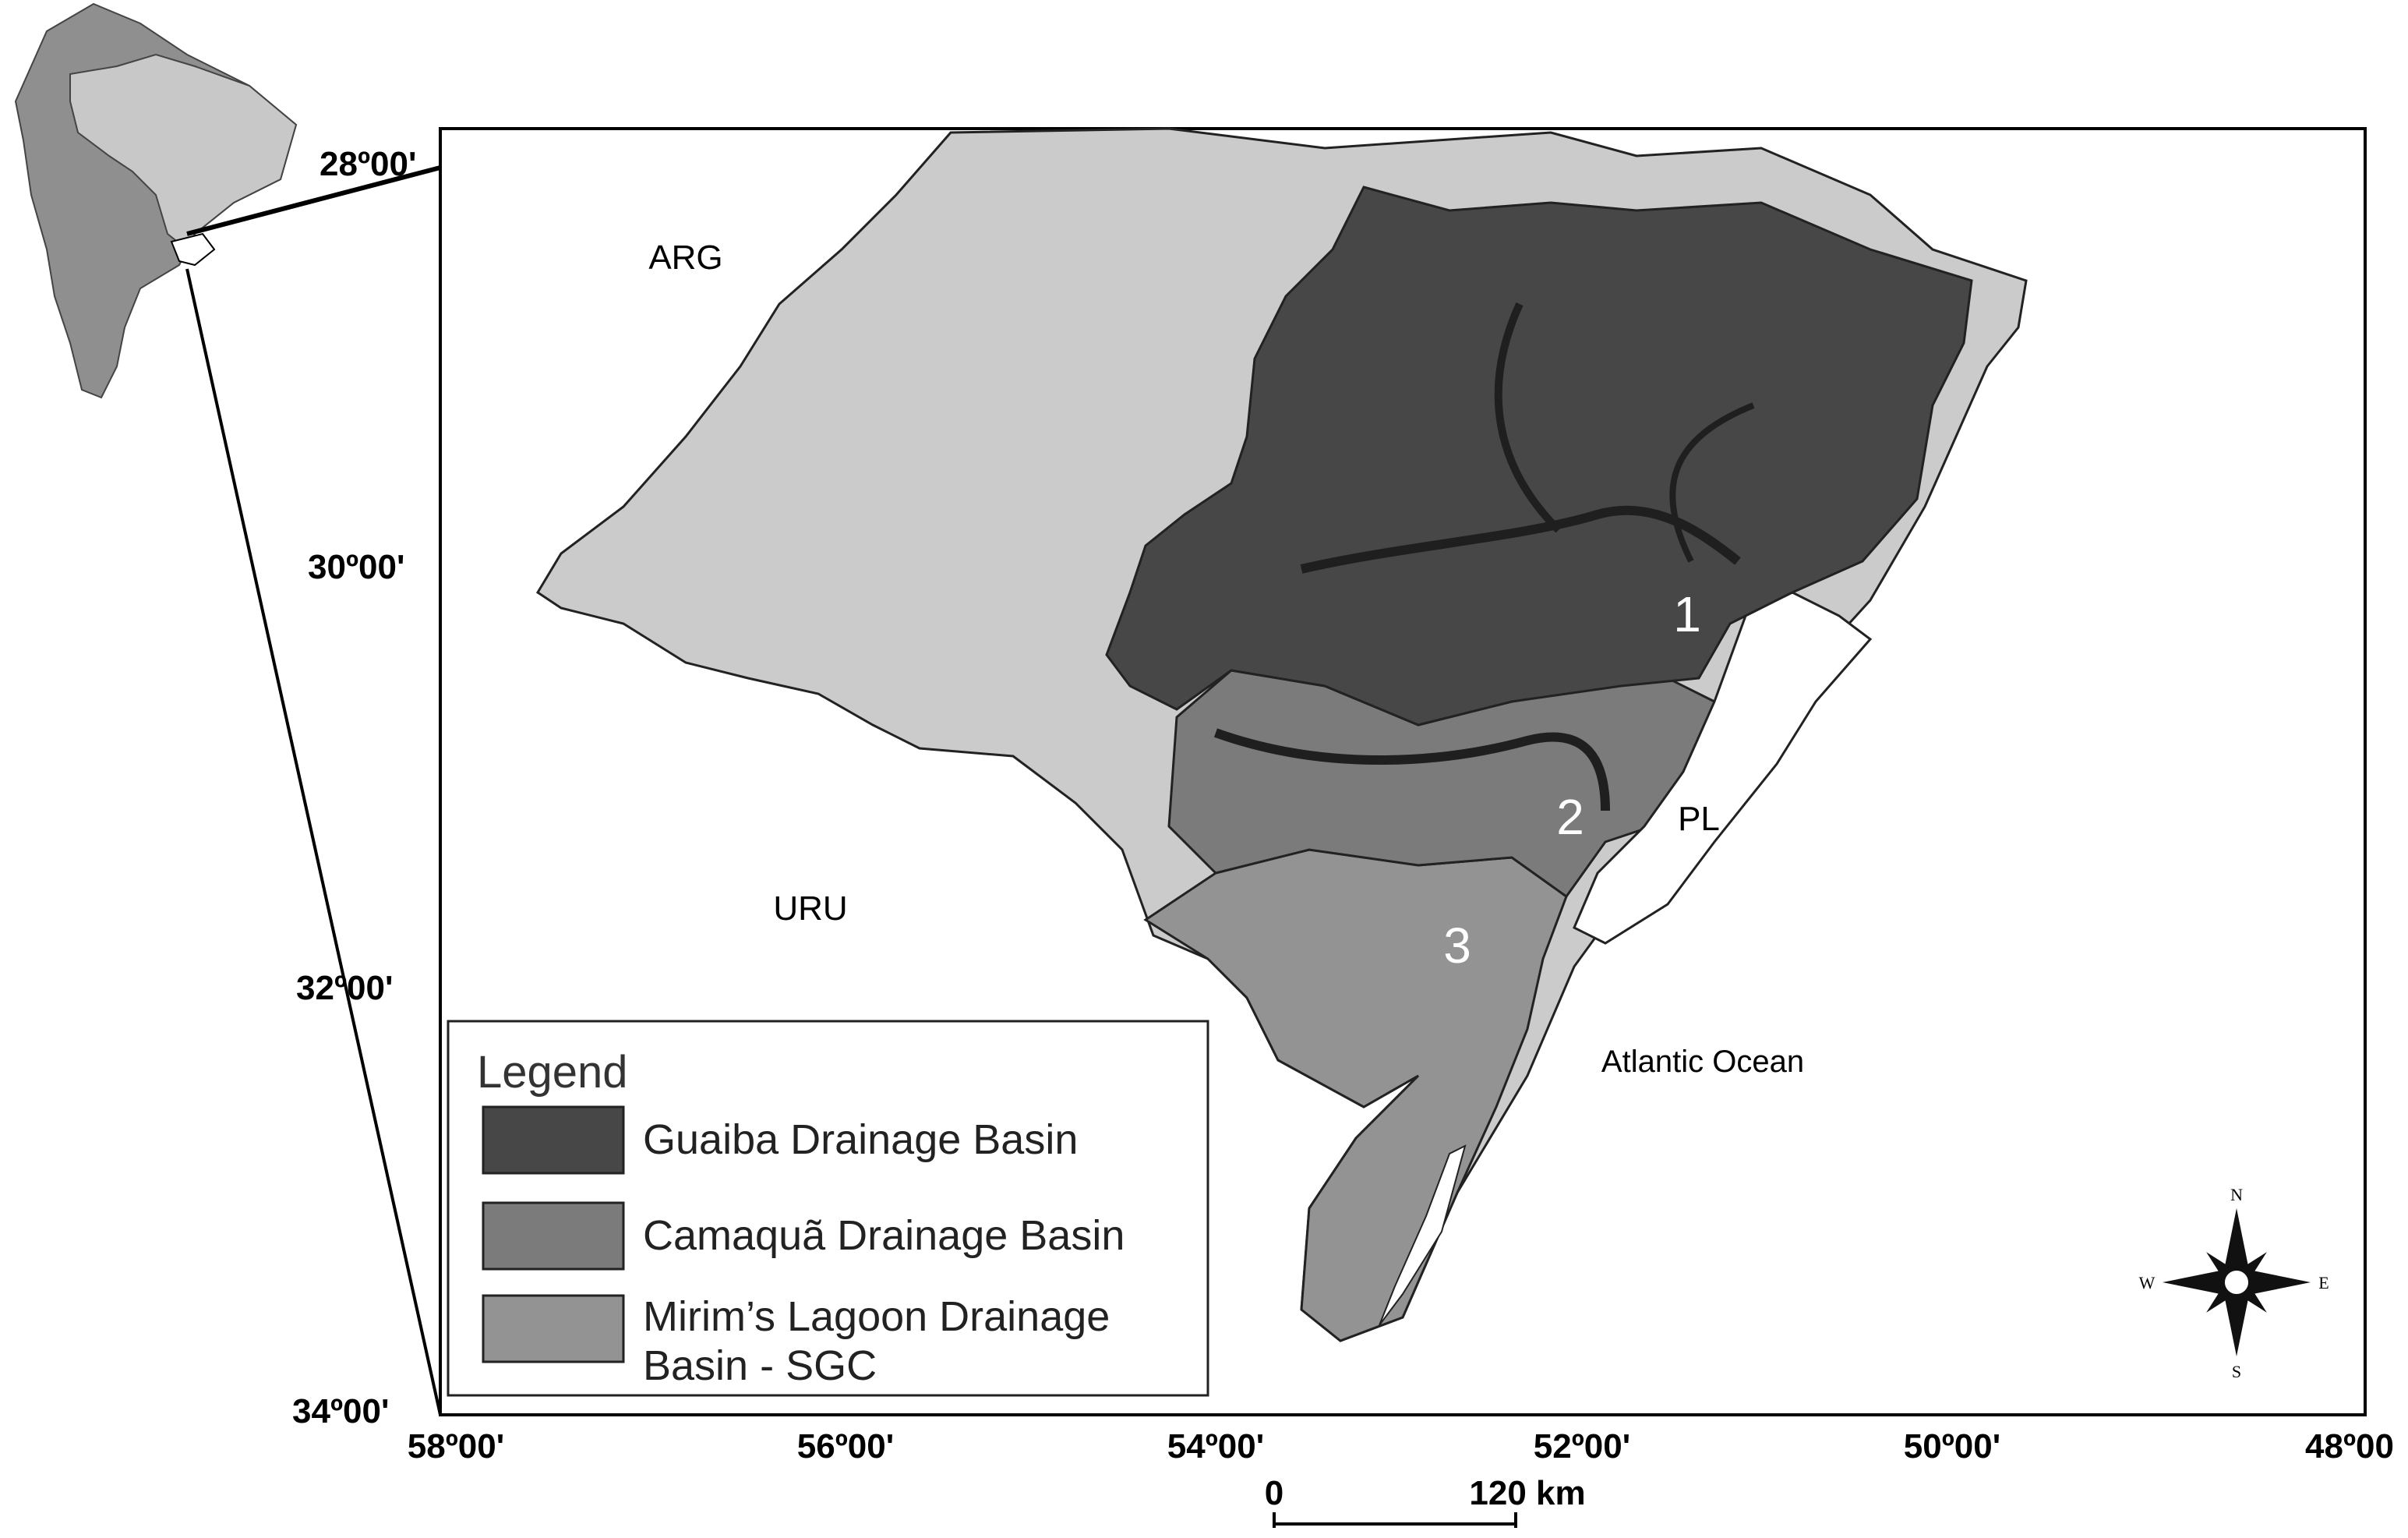  What do you see at coordinates (156, 200) in the screenshot?
I see `south-america-inset` at bounding box center [156, 200].